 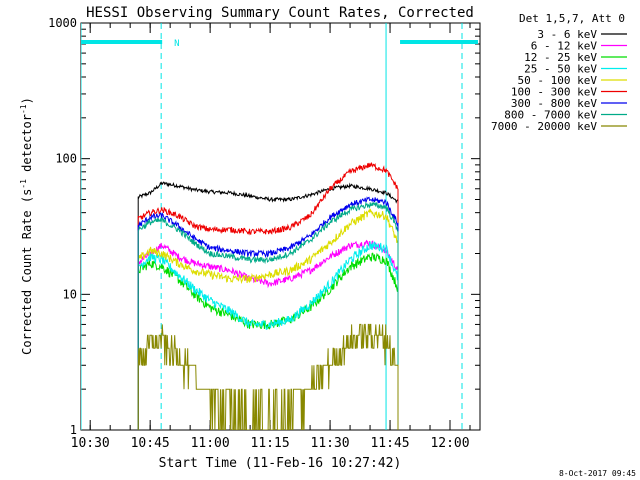 I want to click on footer-date: 8-Oct-2017 09:45, so click(x=597, y=473).